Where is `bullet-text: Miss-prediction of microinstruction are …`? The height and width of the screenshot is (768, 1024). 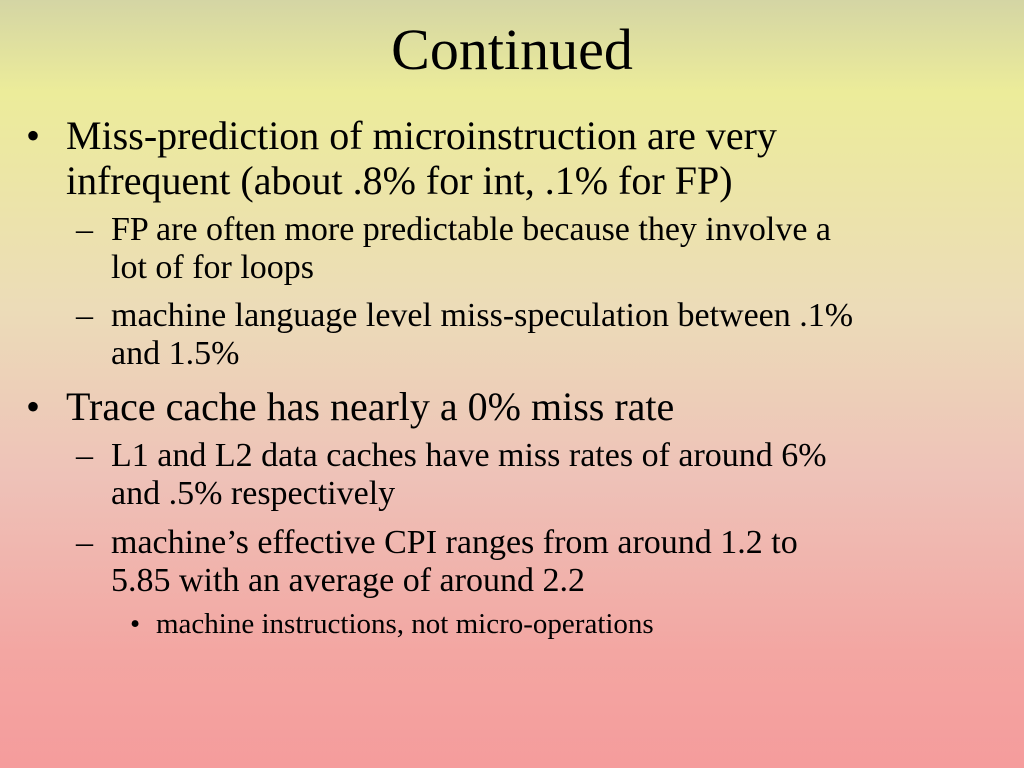
bullet-text: Miss-prediction of microinstruction are … is located at coordinates (421, 135).